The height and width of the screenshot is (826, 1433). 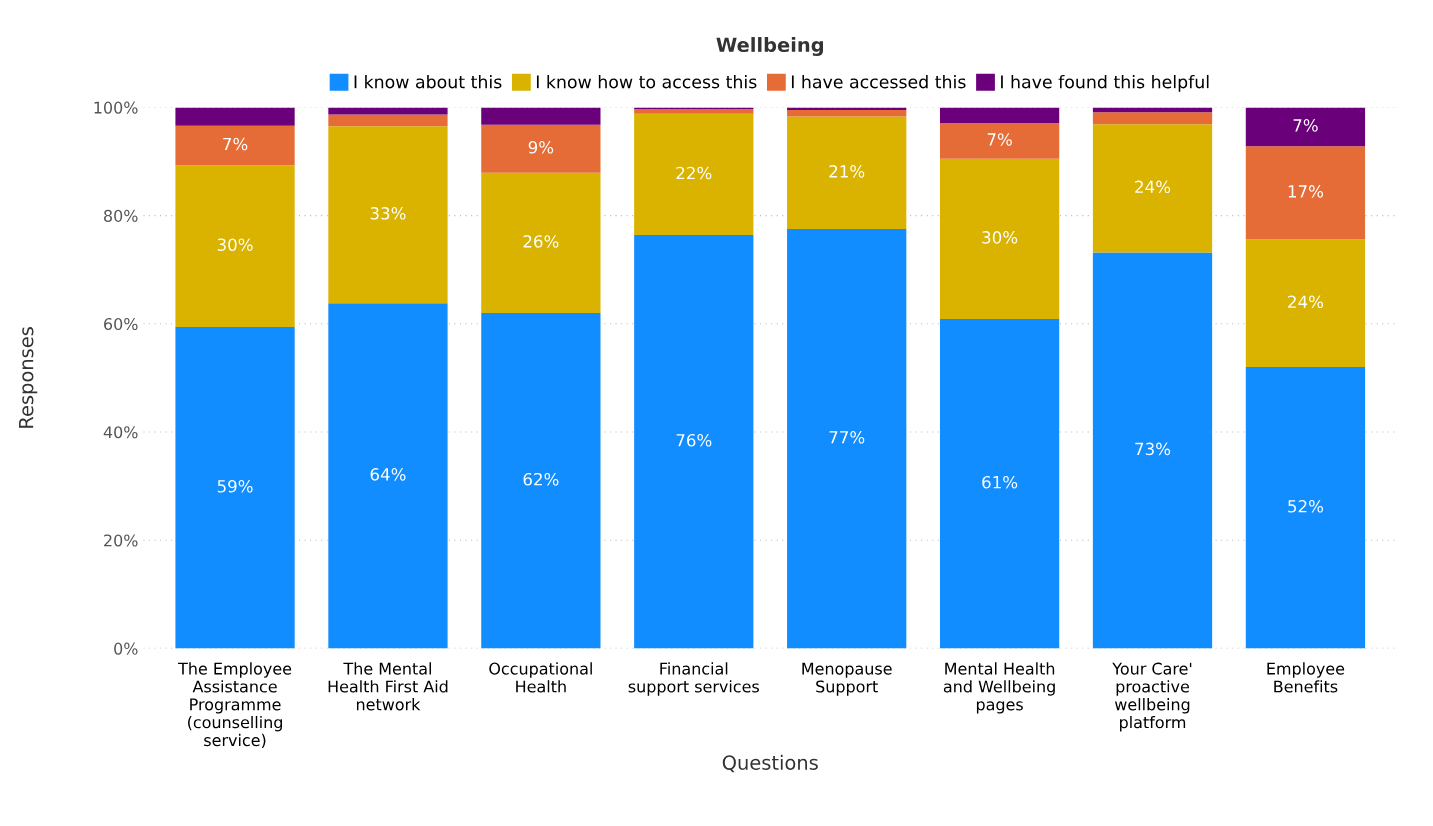 What do you see at coordinates (428, 81) in the screenshot?
I see `legend-label: I know about this` at bounding box center [428, 81].